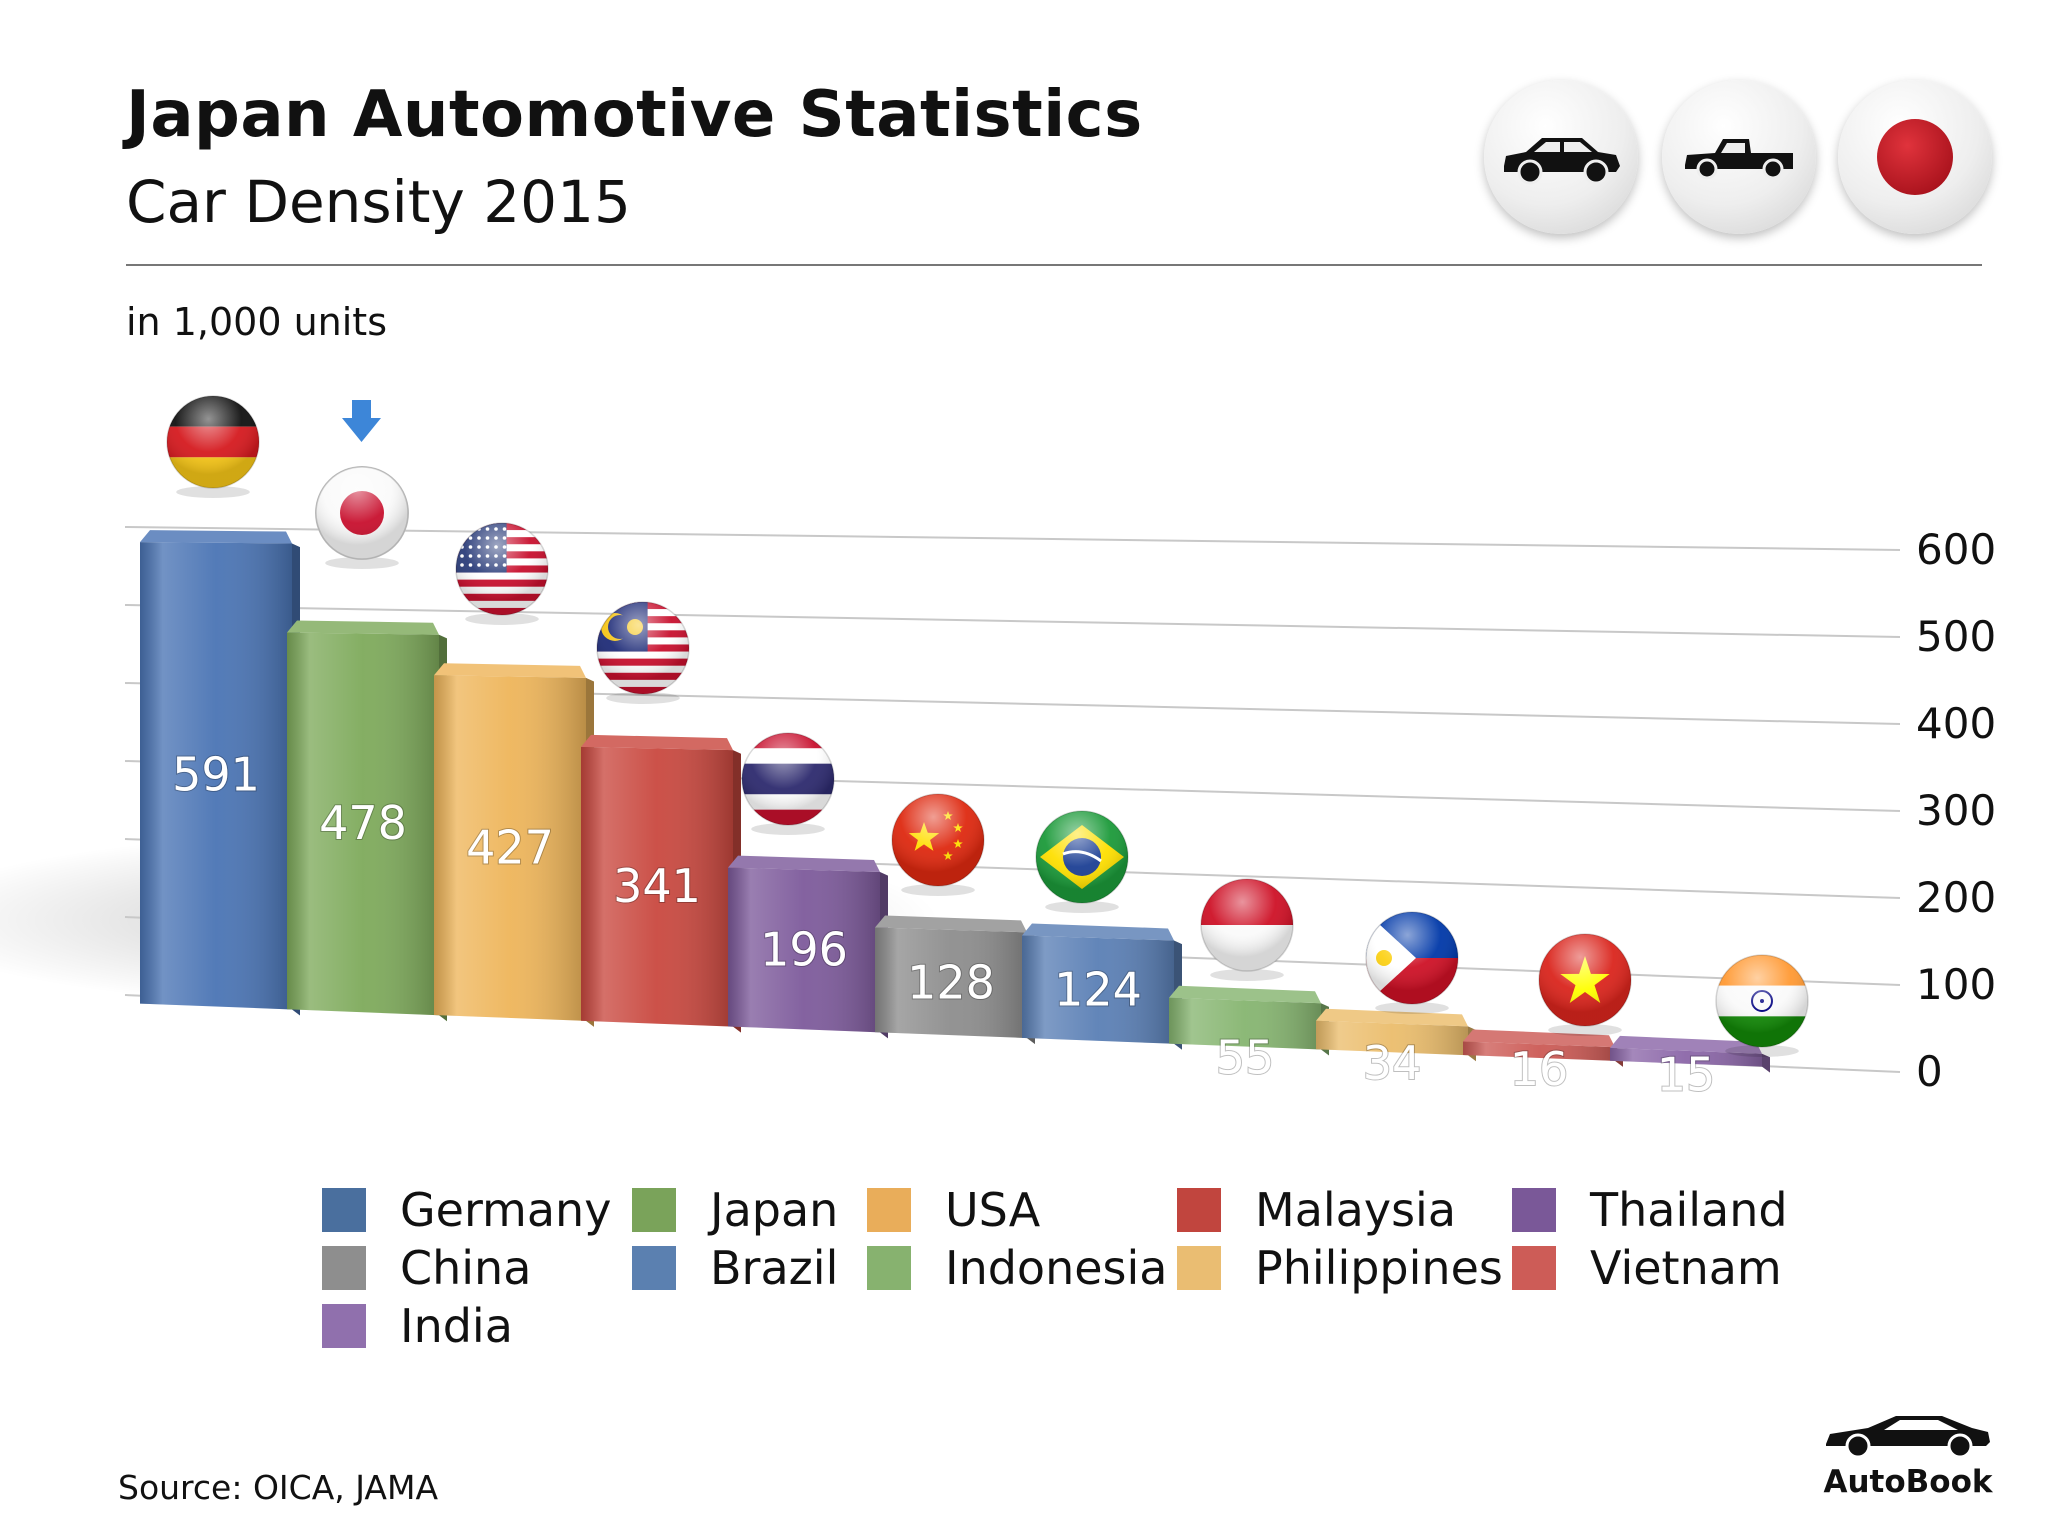 This screenshot has height=1536, width=2048. I want to click on legend-label: Indonesia, so click(1056, 1268).